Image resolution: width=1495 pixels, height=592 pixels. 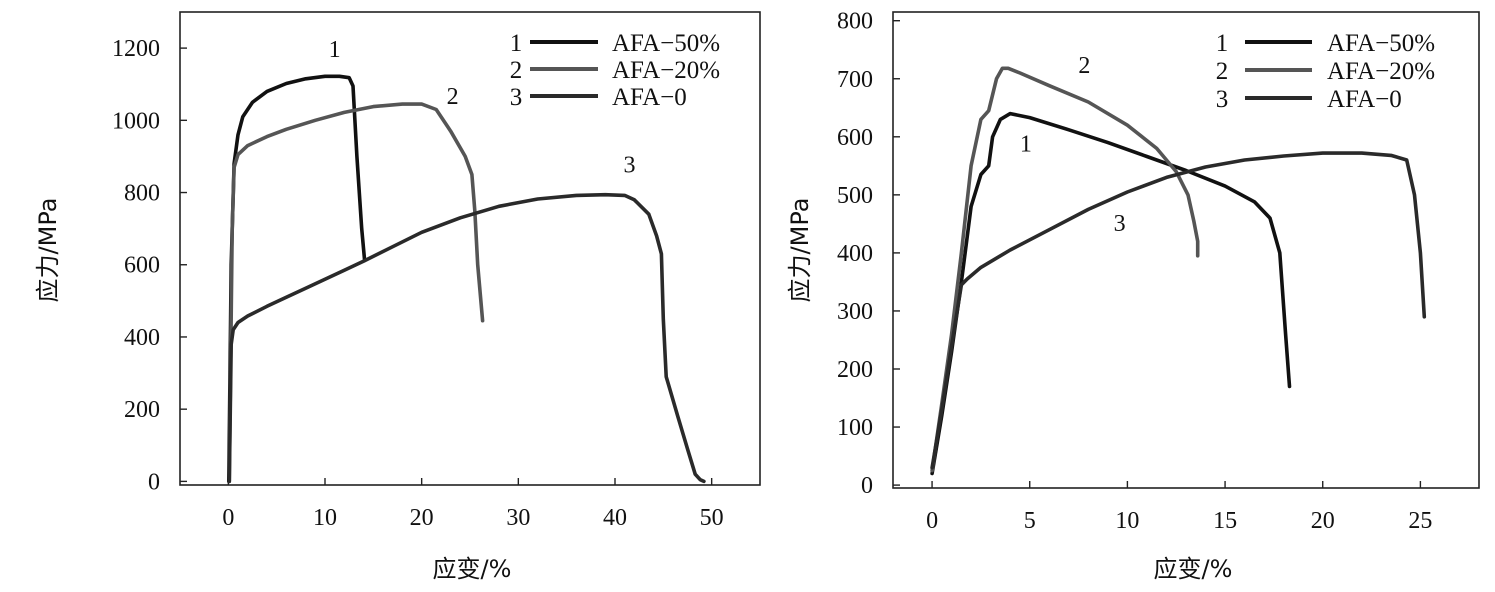 What do you see at coordinates (855, 312) in the screenshot?
I see `y-tick-label: 300` at bounding box center [855, 312].